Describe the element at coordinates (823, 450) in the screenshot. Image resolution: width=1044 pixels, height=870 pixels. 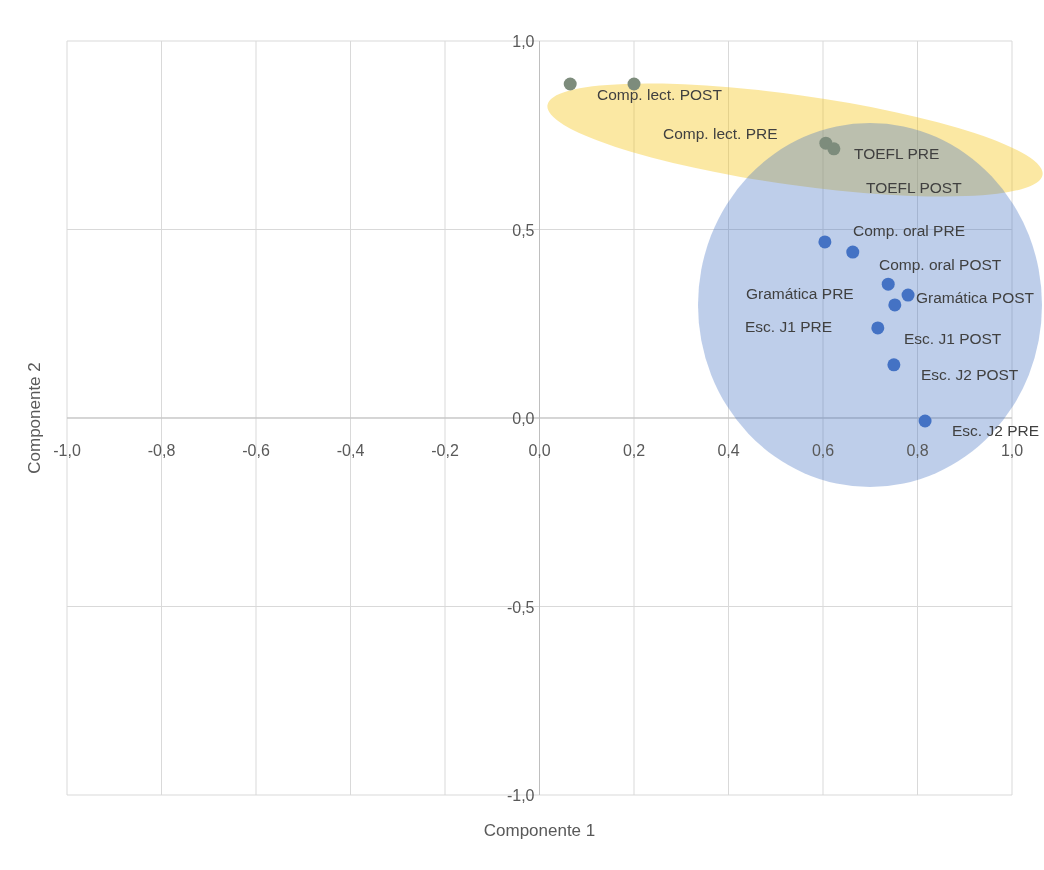
I see `x-tick-label: 0,6` at that location.